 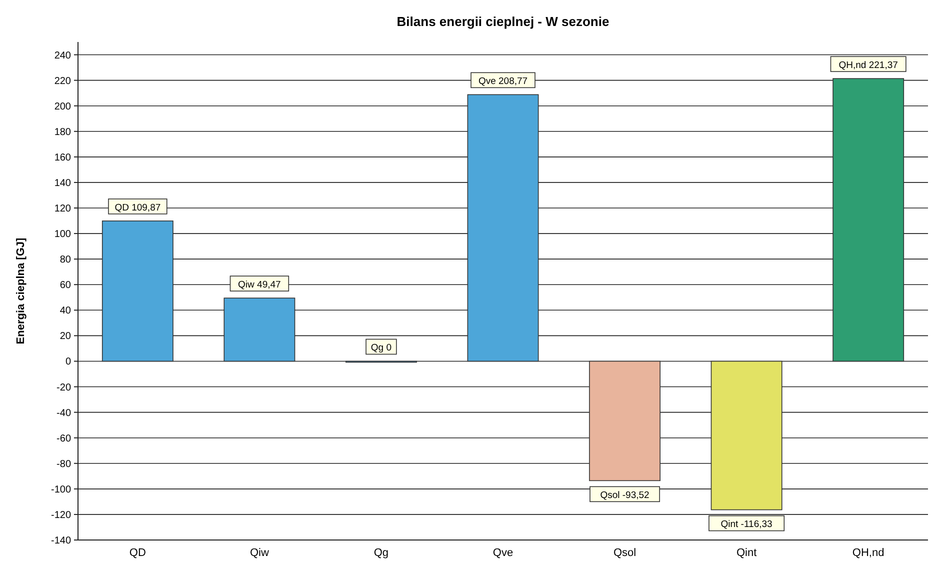 I want to click on y-tick-label: 140, so click(x=63, y=183).